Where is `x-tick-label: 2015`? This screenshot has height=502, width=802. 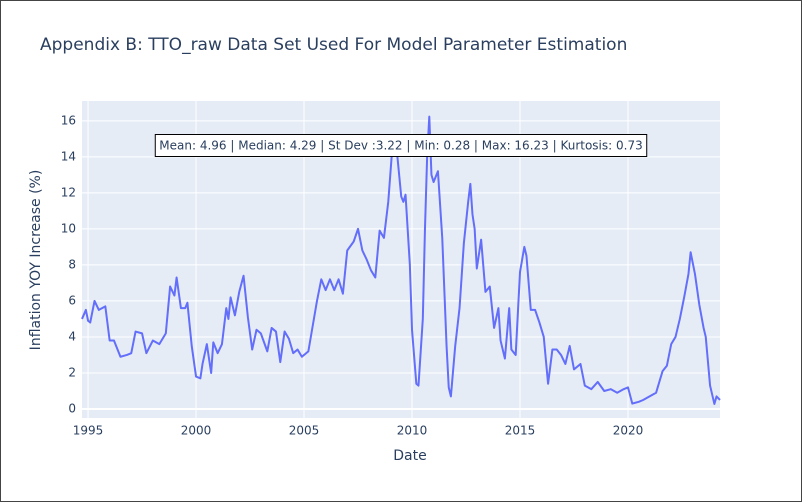
x-tick-label: 2015 is located at coordinates (520, 431).